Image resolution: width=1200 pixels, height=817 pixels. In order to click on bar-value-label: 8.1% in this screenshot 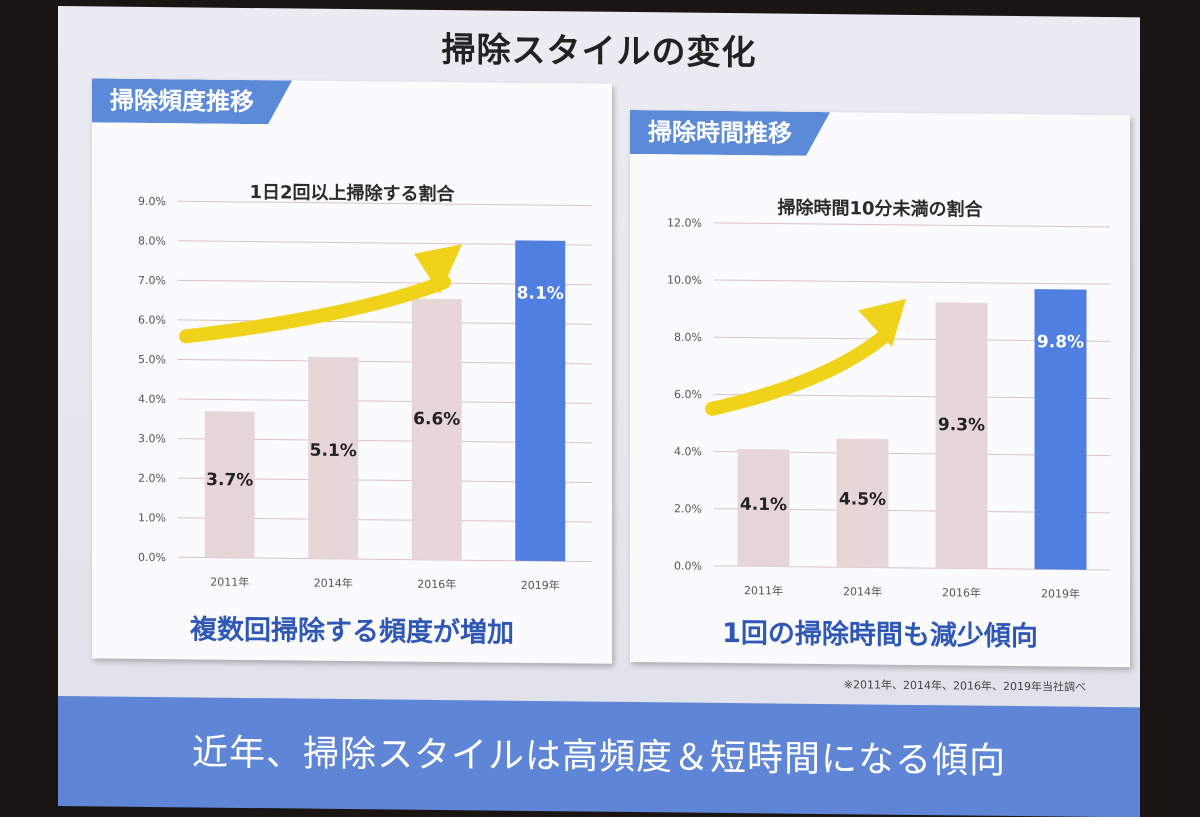, I will do `click(540, 293)`.